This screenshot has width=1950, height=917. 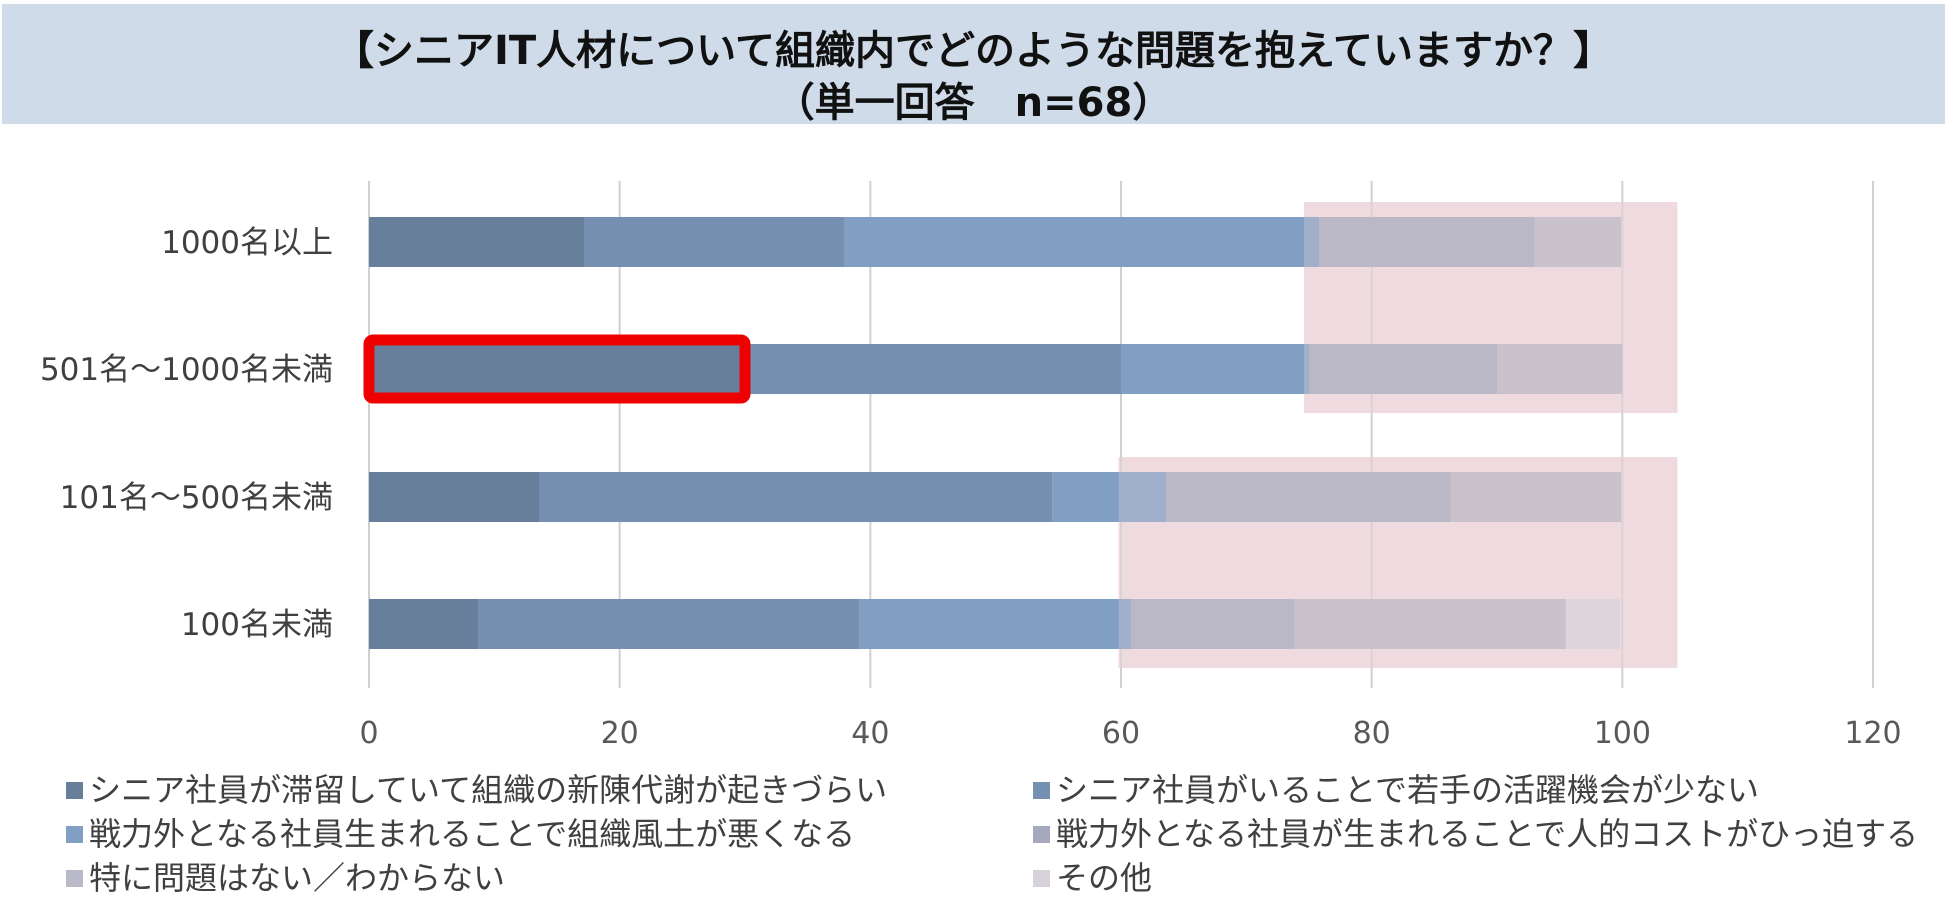 I want to click on category-label: 100名未満, so click(x=257, y=625).